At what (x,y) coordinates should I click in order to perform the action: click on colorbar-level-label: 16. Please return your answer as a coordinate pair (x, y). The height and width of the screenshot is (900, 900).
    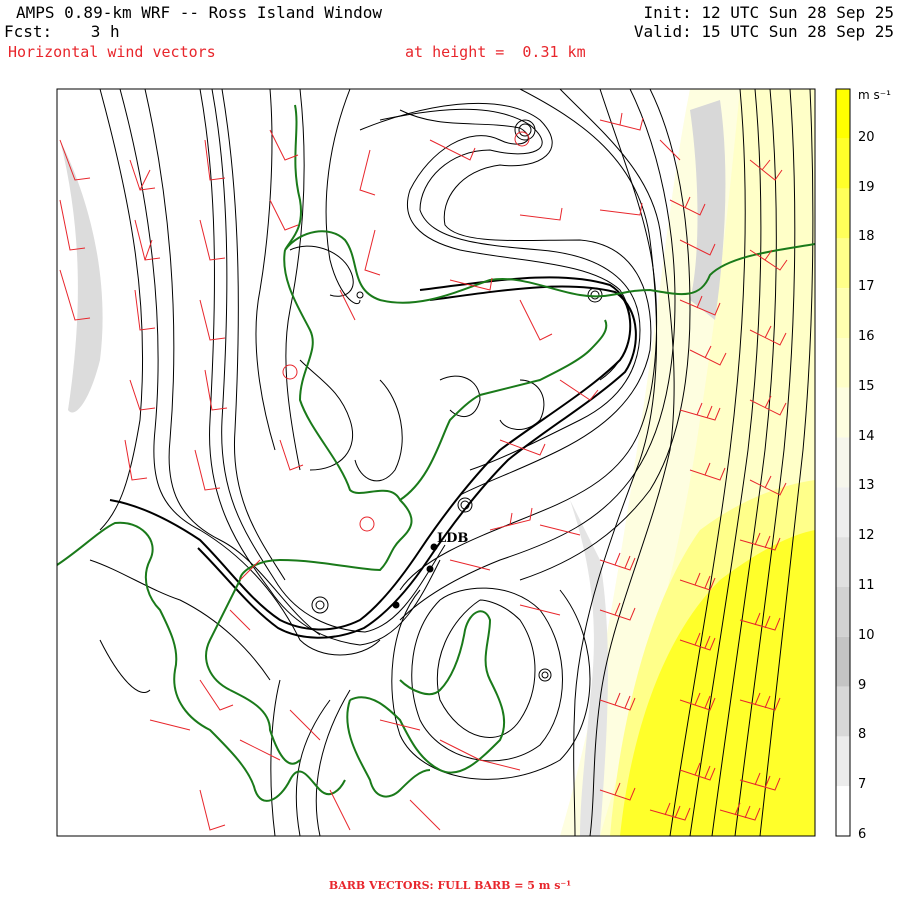
    Looking at the image, I should click on (866, 336).